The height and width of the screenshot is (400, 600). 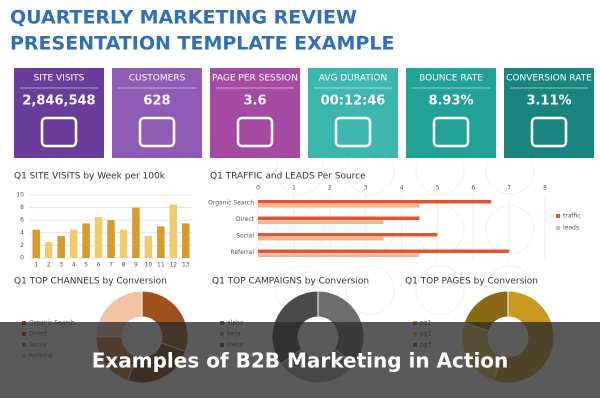 What do you see at coordinates (58, 101) in the screenshot?
I see `kpi-value: 2,846,548` at bounding box center [58, 101].